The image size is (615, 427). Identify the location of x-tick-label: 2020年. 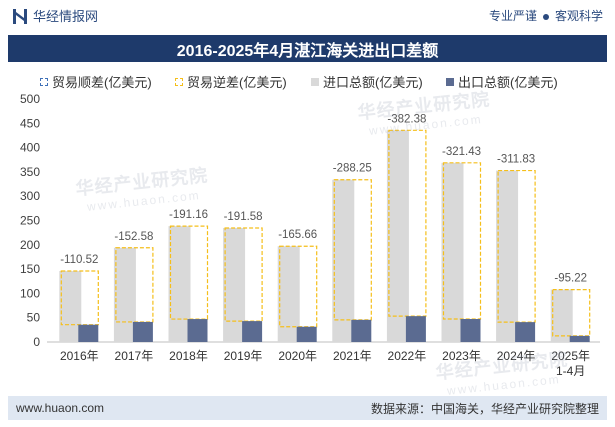
(298, 356).